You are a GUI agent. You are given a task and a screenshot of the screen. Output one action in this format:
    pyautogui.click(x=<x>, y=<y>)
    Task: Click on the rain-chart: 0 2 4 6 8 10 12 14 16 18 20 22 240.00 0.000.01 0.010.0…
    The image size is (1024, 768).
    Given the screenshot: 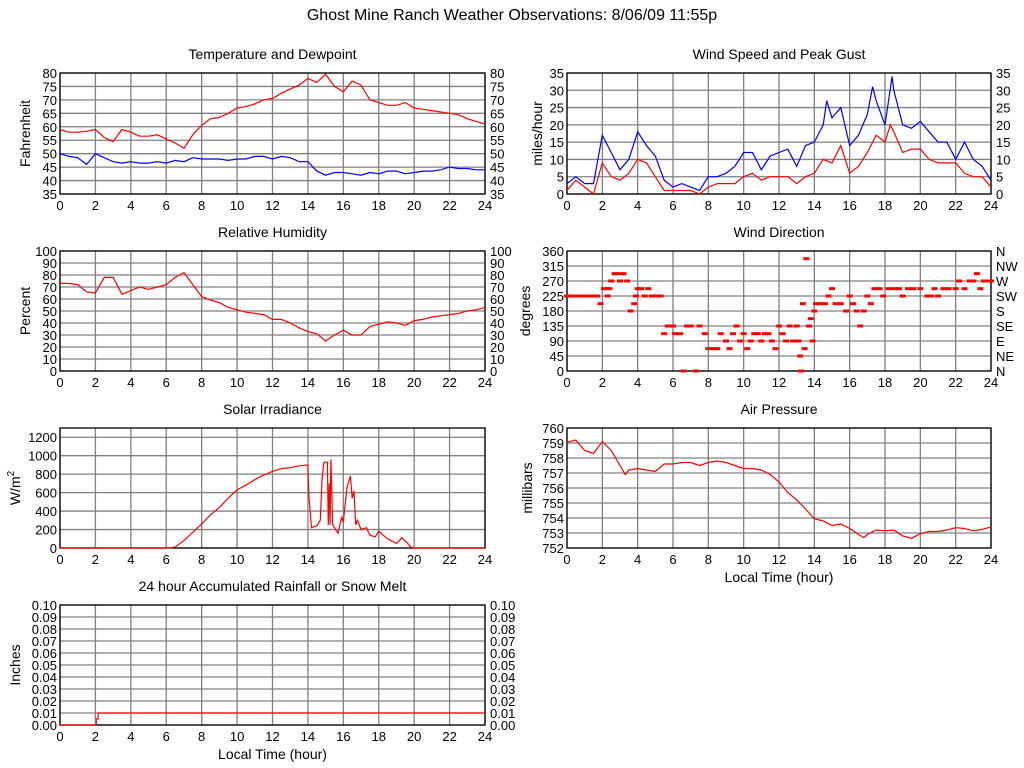 What is the action you would take?
    pyautogui.click(x=261, y=670)
    